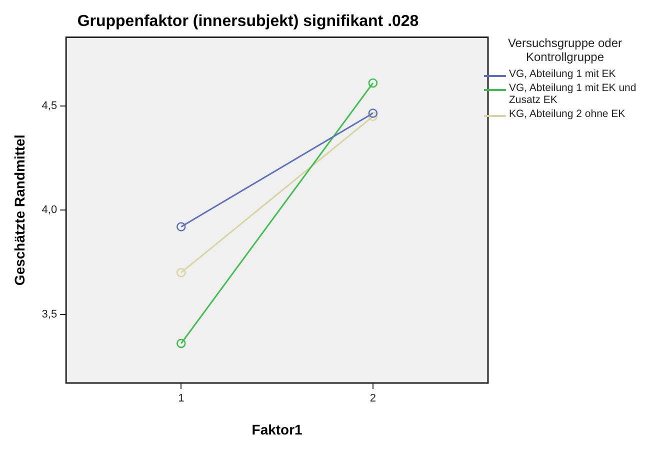  Describe the element at coordinates (181, 398) in the screenshot. I see `x-tick-label: 1` at that location.